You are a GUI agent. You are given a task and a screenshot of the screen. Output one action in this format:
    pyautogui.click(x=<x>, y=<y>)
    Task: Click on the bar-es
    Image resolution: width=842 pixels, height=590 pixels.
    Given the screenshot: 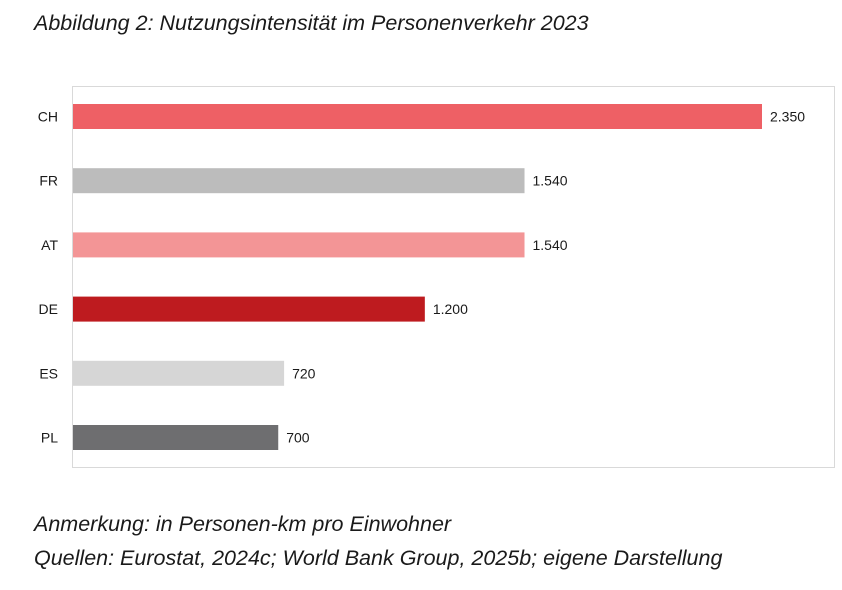 What is the action you would take?
    pyautogui.click(x=179, y=373)
    